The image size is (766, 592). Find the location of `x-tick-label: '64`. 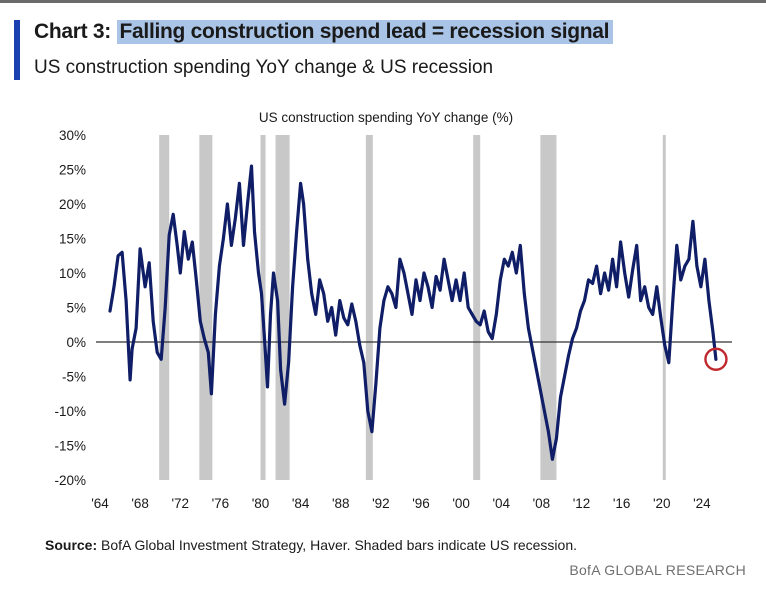

x-tick-label: '64 is located at coordinates (100, 503).